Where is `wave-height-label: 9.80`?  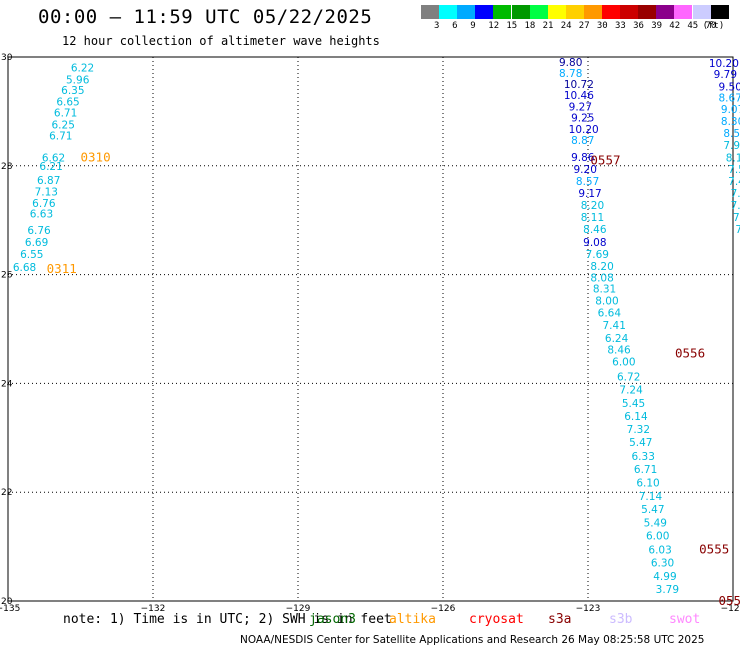
wave-height-label: 9.80 is located at coordinates (570, 63).